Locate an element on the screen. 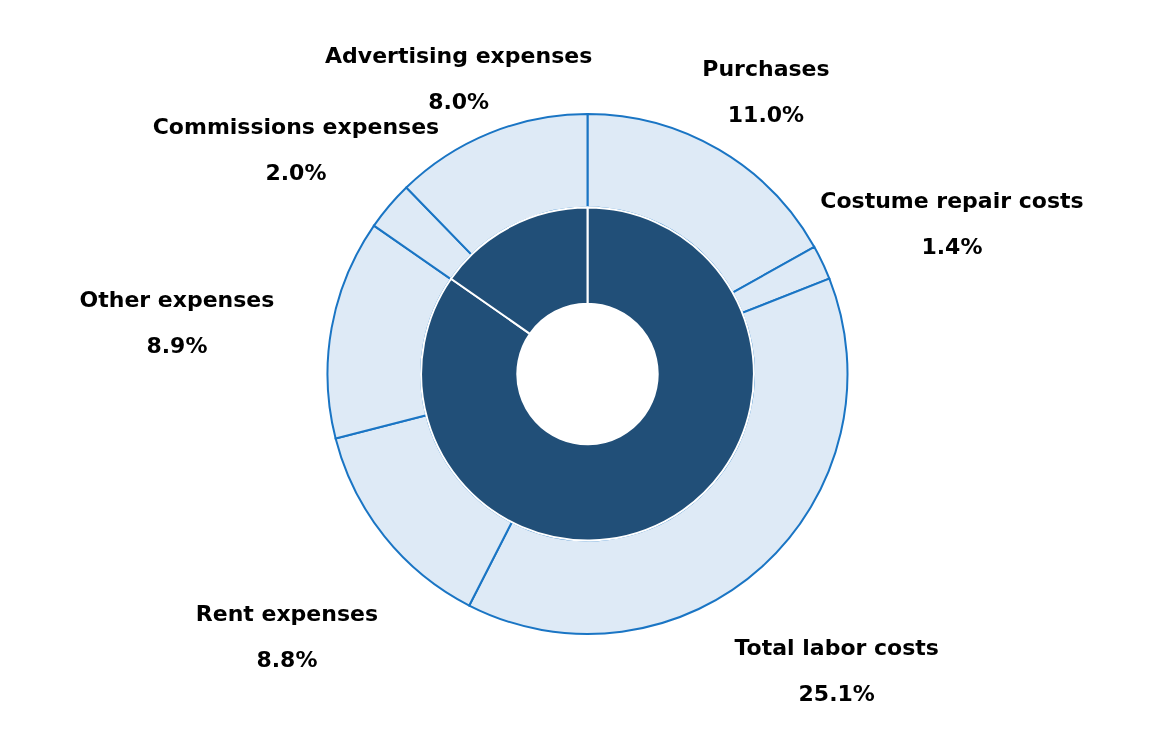 The height and width of the screenshot is (748, 1175). data-label: 11.0% is located at coordinates (766, 115).